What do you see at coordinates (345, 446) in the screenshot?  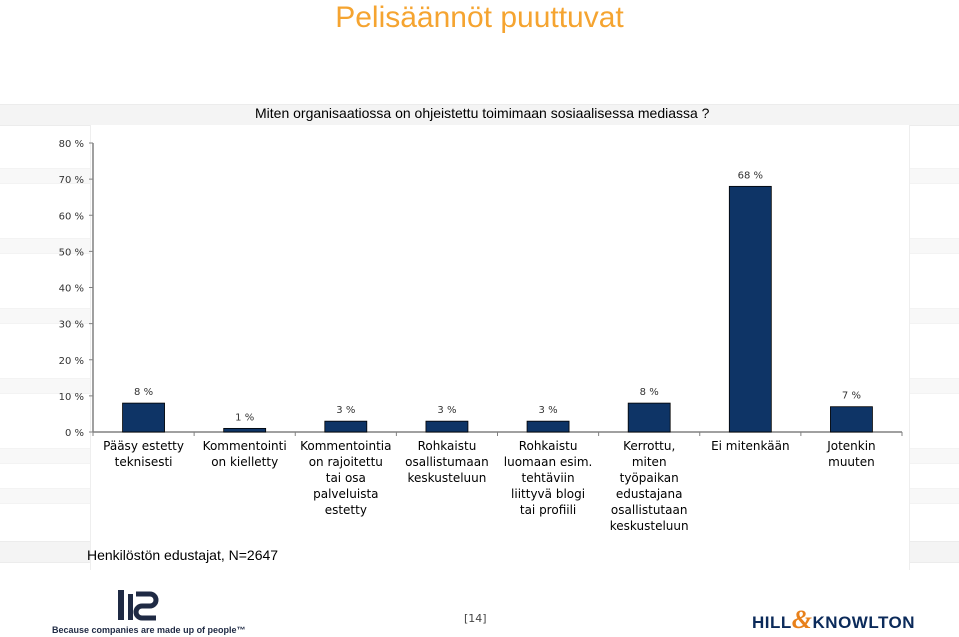 I see `x-tick-label: Kommentointia` at bounding box center [345, 446].